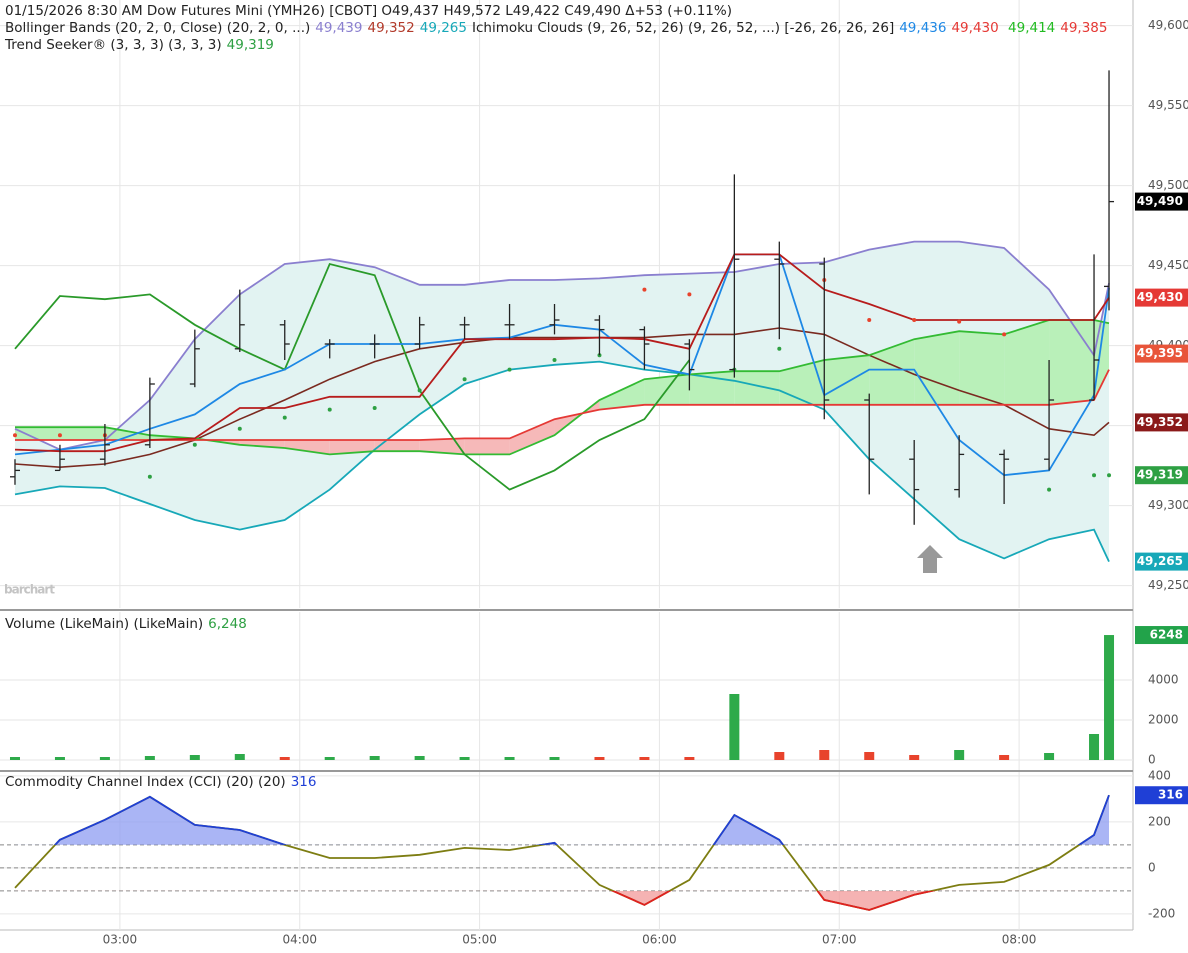 The height and width of the screenshot is (953, 1188). What do you see at coordinates (1030, 28) in the screenshot?
I see `legend-item: 49,414` at bounding box center [1030, 28].